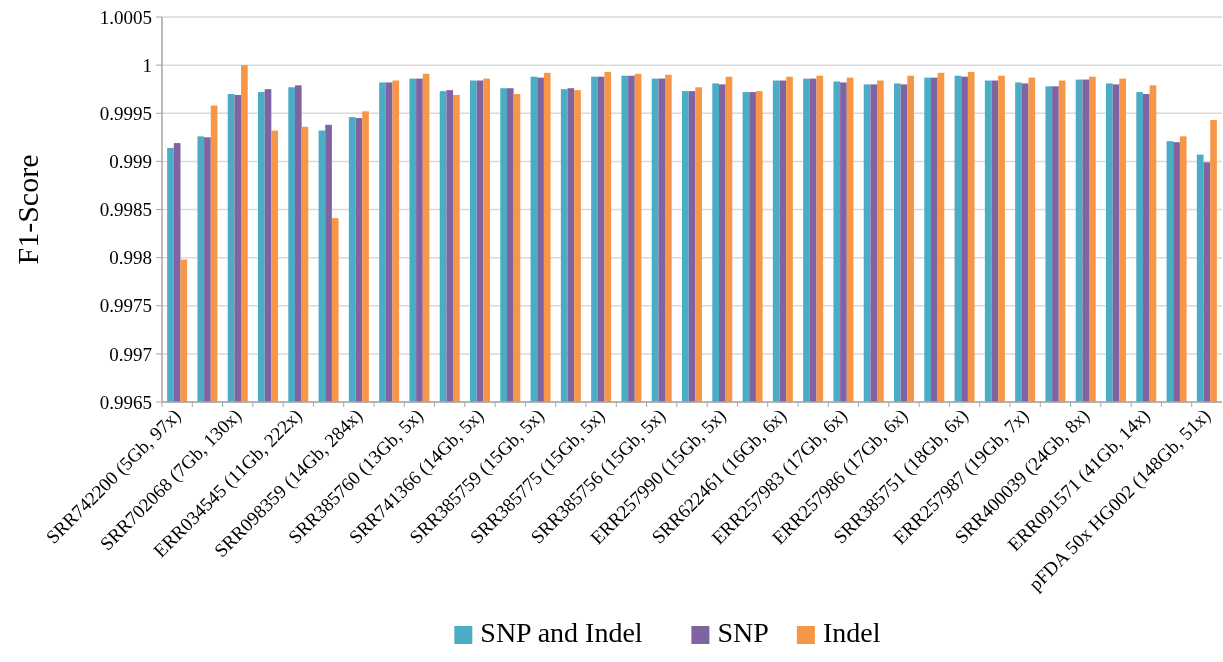 The width and height of the screenshot is (1223, 662). I want to click on y-tick-label: 0.9995, so click(125, 113).